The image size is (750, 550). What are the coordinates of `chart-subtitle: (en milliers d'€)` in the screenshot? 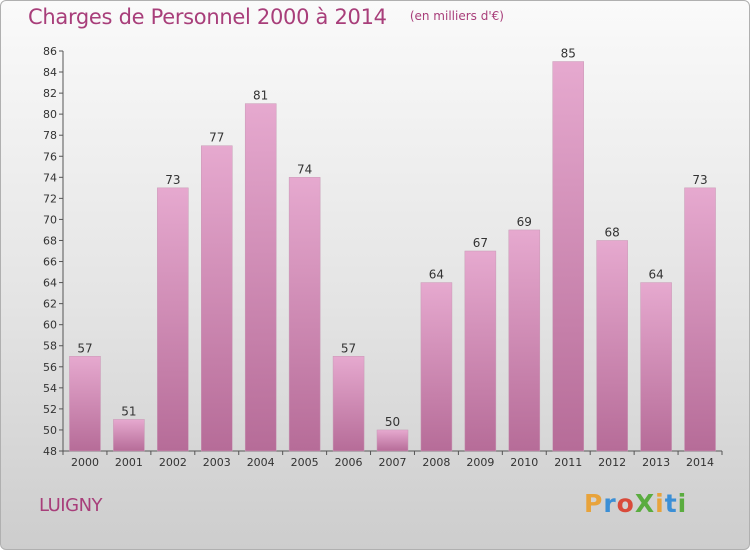 It's located at (456, 16).